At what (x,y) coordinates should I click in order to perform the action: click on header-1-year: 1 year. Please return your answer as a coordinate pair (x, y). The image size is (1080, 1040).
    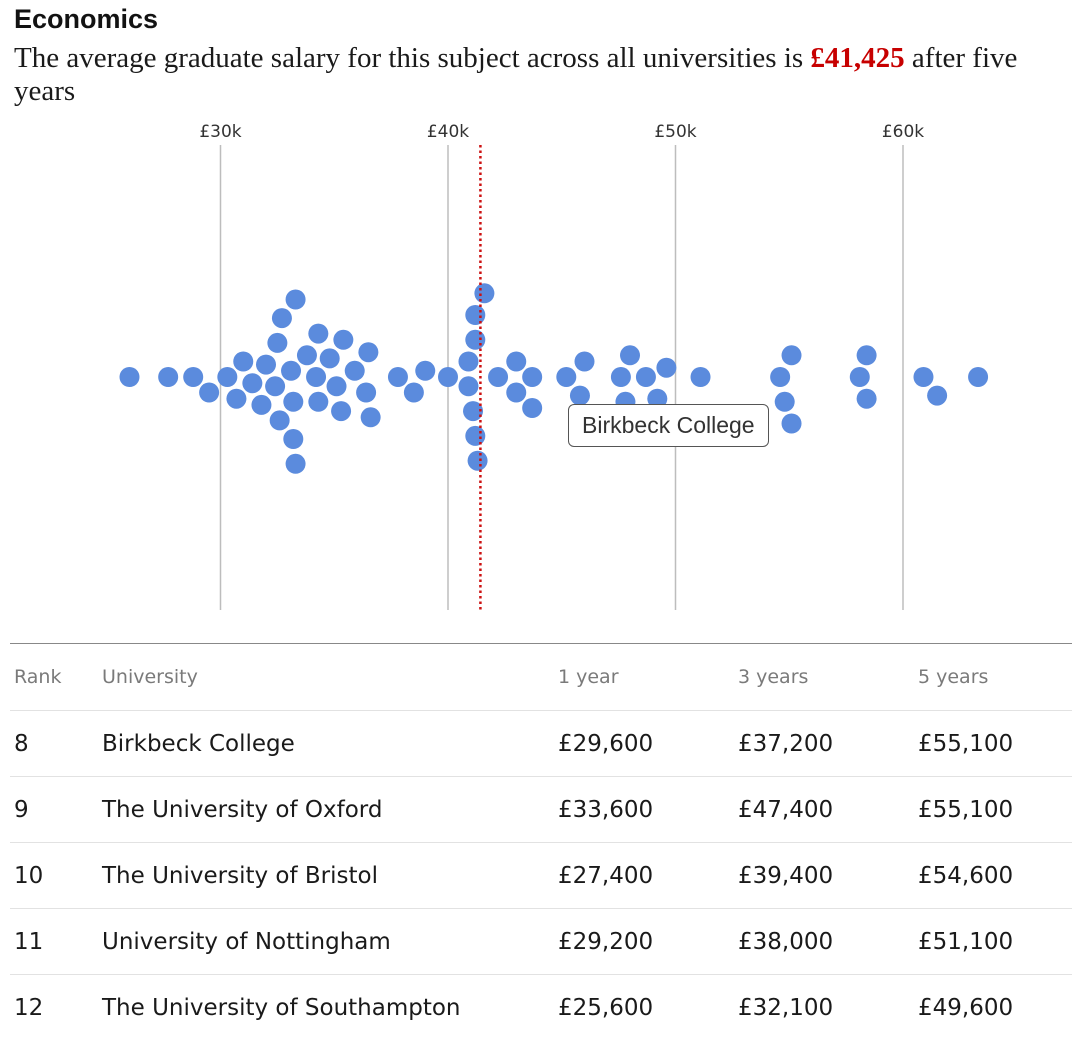
    Looking at the image, I should click on (644, 677).